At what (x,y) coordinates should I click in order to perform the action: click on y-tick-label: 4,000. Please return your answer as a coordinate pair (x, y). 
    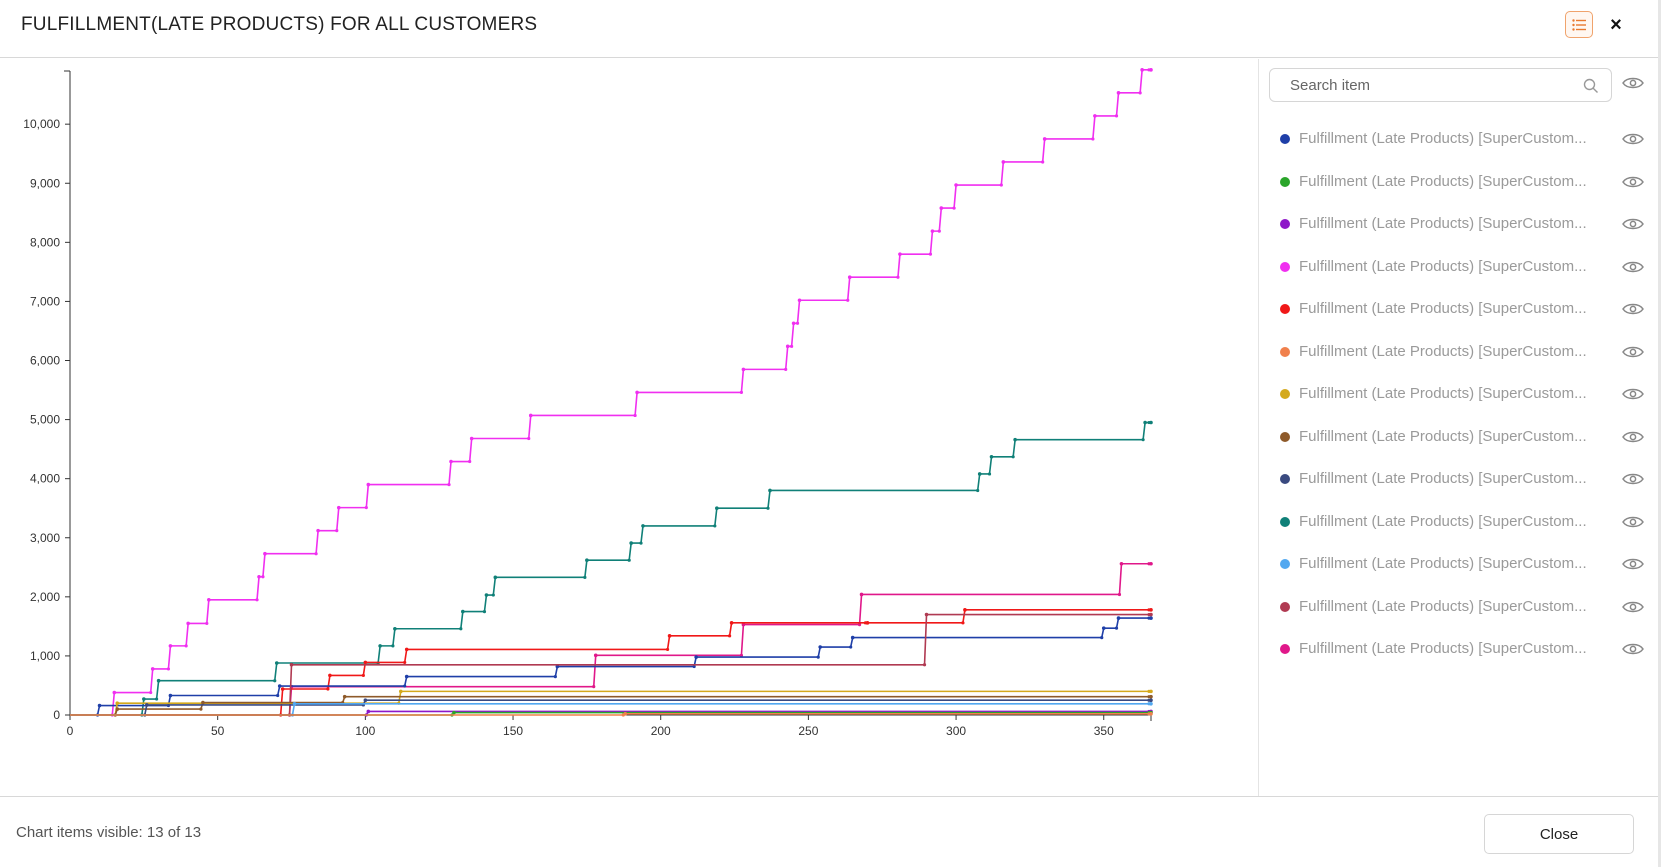
    Looking at the image, I should click on (45, 479).